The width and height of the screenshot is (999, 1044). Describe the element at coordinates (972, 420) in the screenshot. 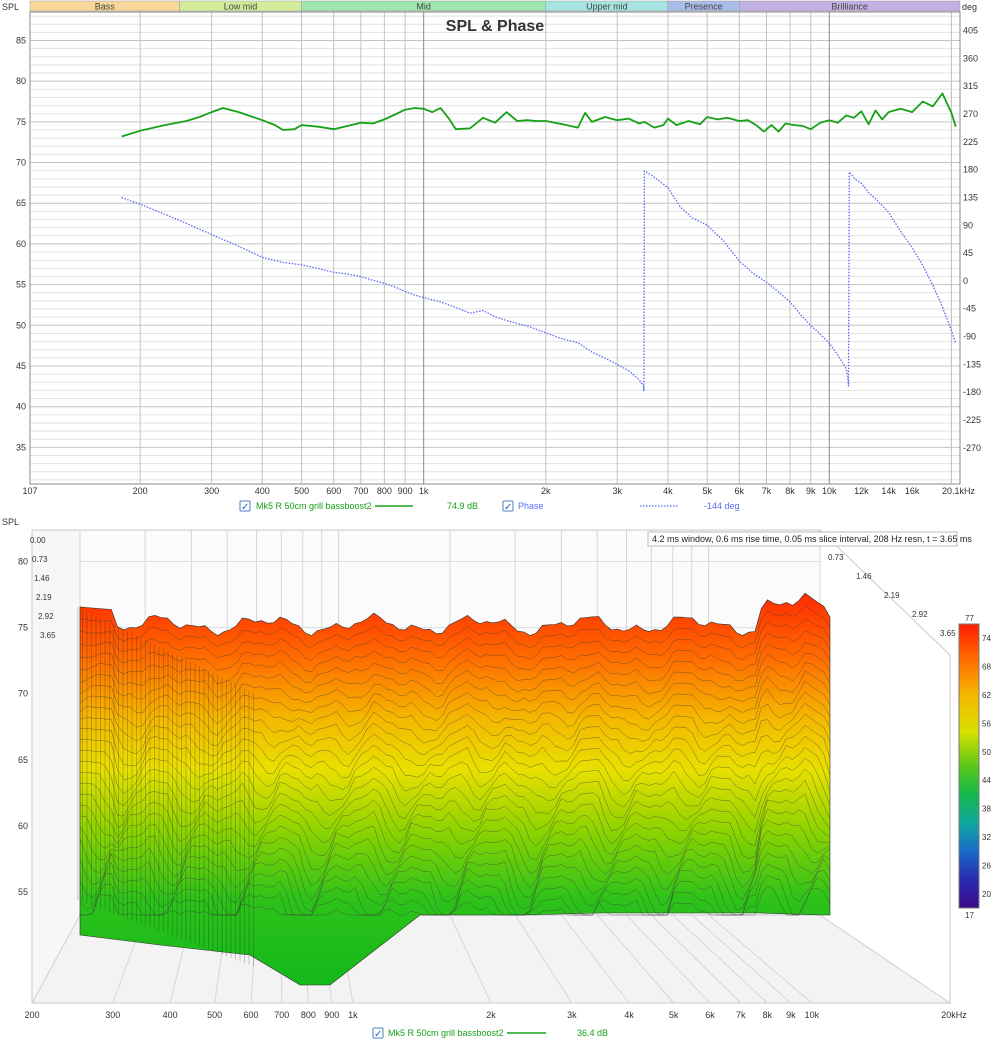

I see `y2-tick-label: -225` at that location.